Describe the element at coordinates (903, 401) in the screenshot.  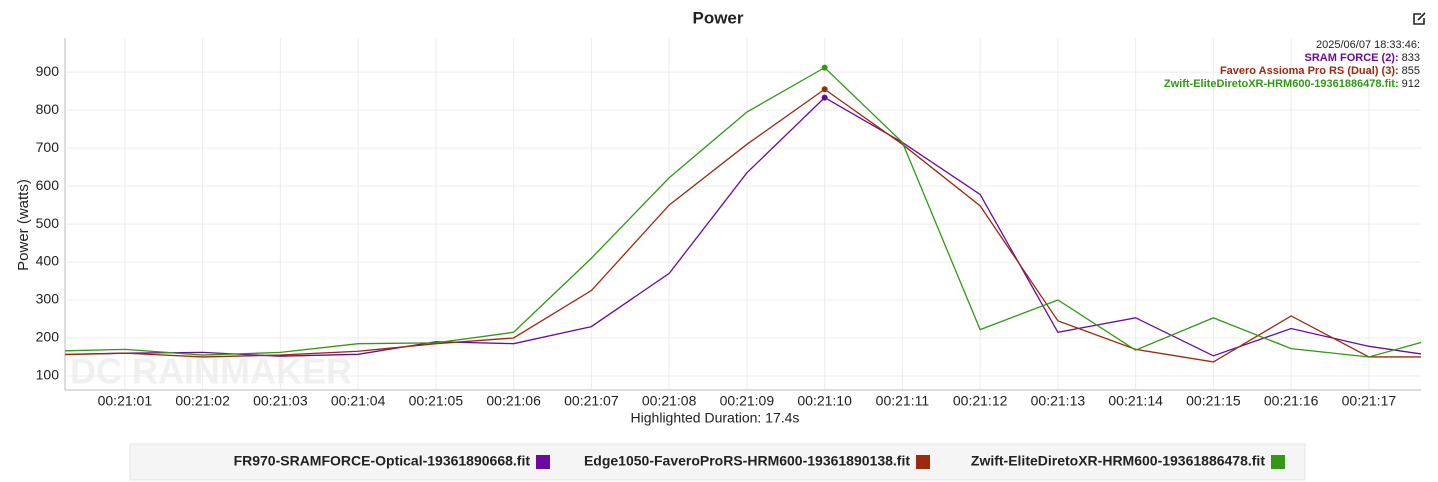
I see `x-tick-label: 00:21:11` at that location.